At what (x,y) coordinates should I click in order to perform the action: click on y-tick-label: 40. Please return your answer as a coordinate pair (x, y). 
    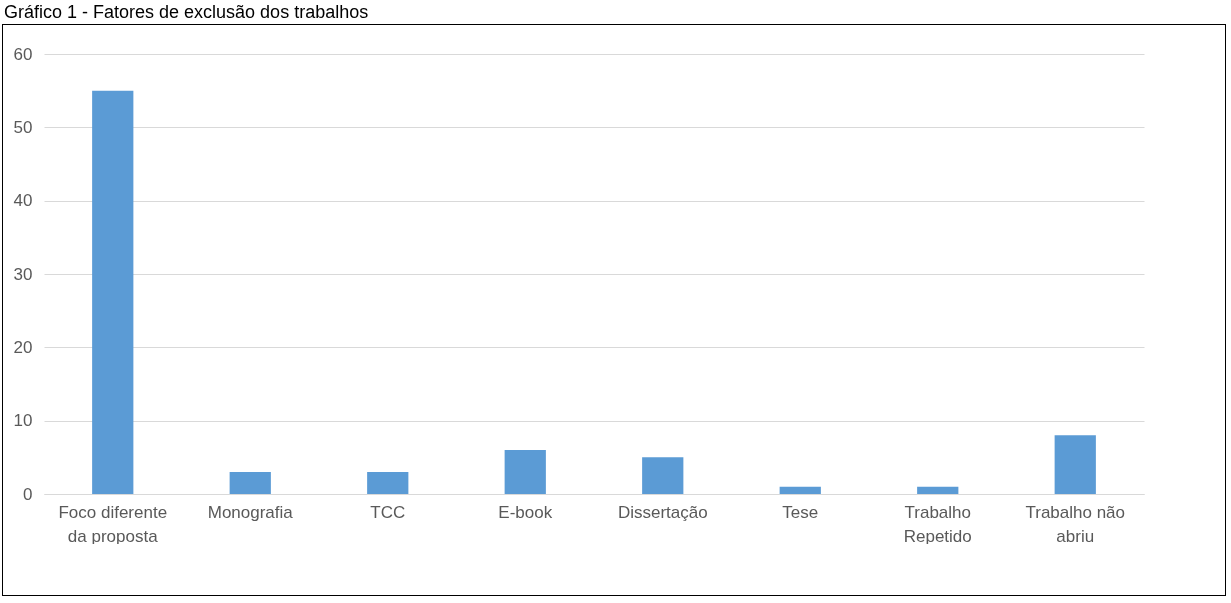
    Looking at the image, I should click on (23, 201).